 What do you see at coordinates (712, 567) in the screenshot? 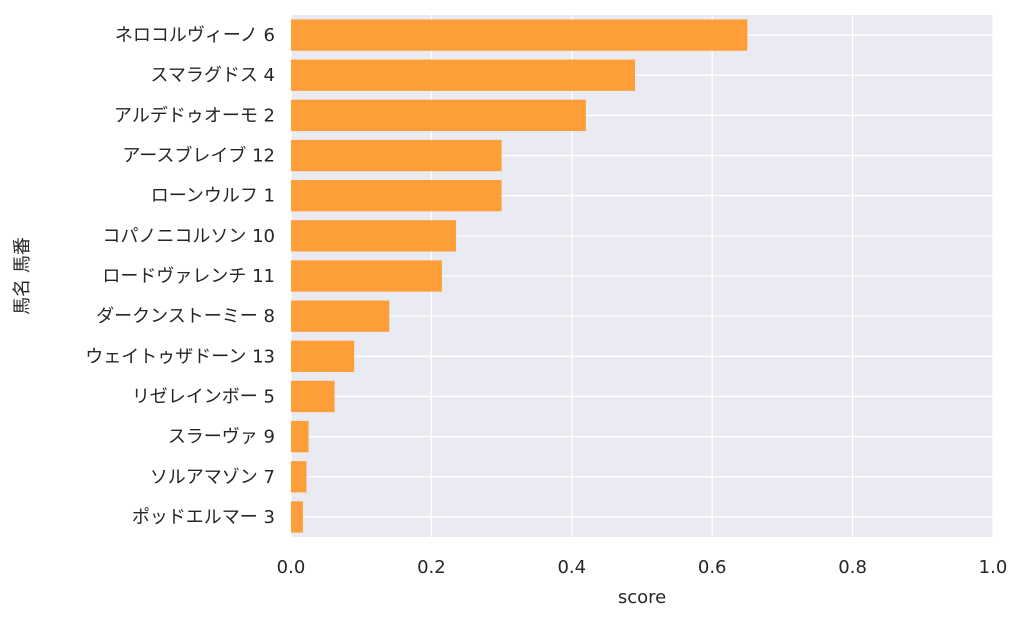
I see `x-tick-label: 0.6` at bounding box center [712, 567].